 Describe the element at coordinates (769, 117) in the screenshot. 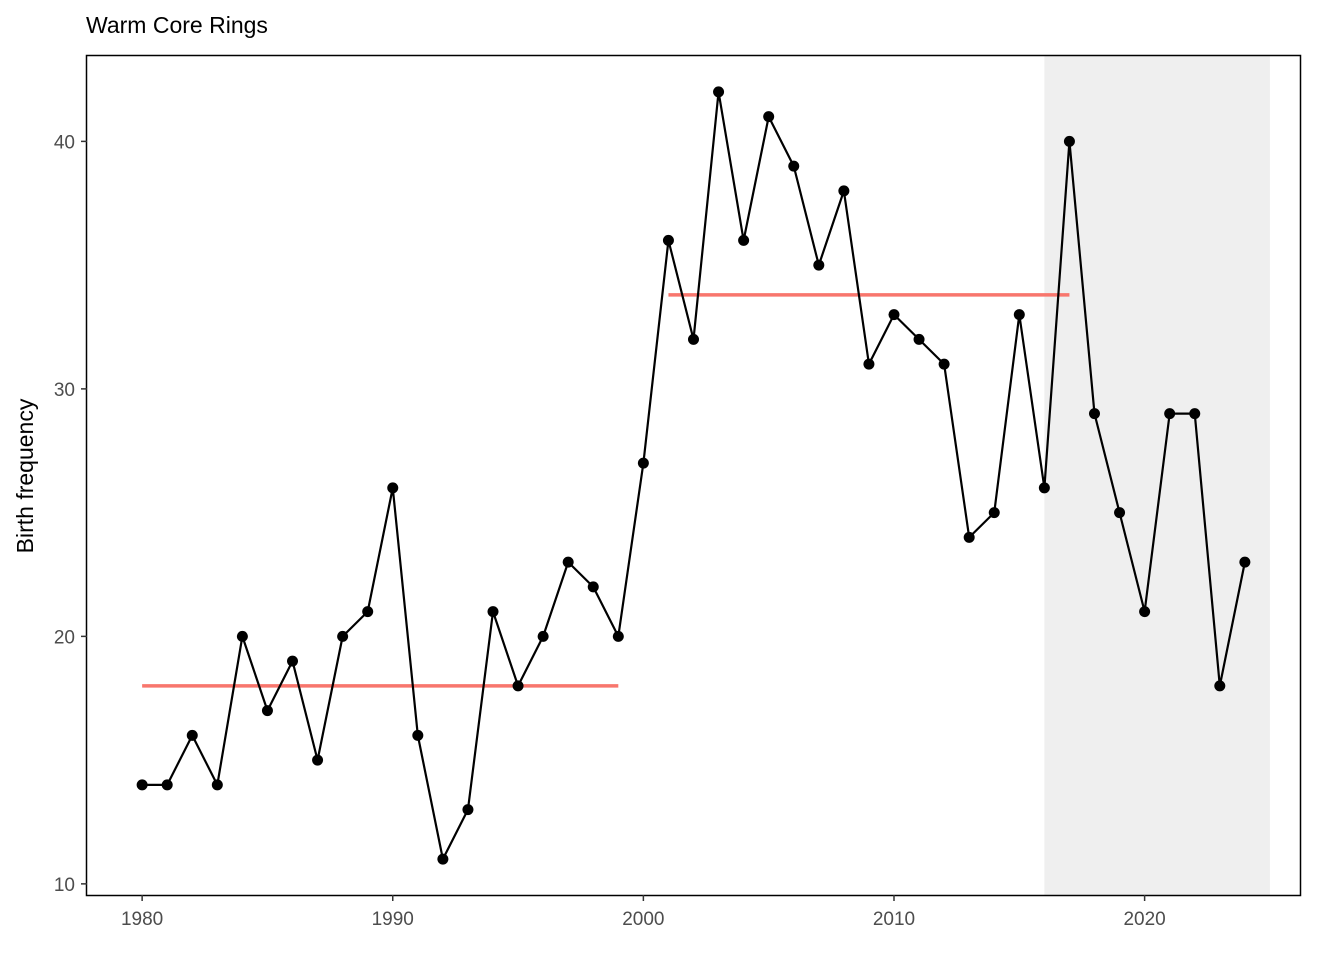

I see `data-point-2005` at that location.